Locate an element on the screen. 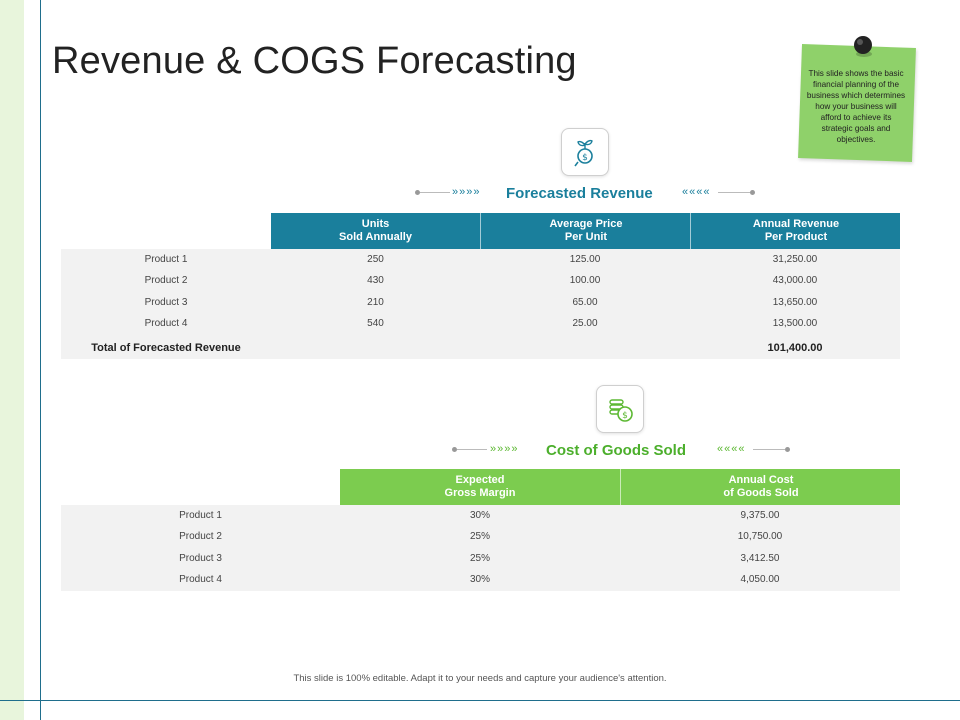 The height and width of the screenshot is (720, 960). units-value: 430 is located at coordinates (375, 280).